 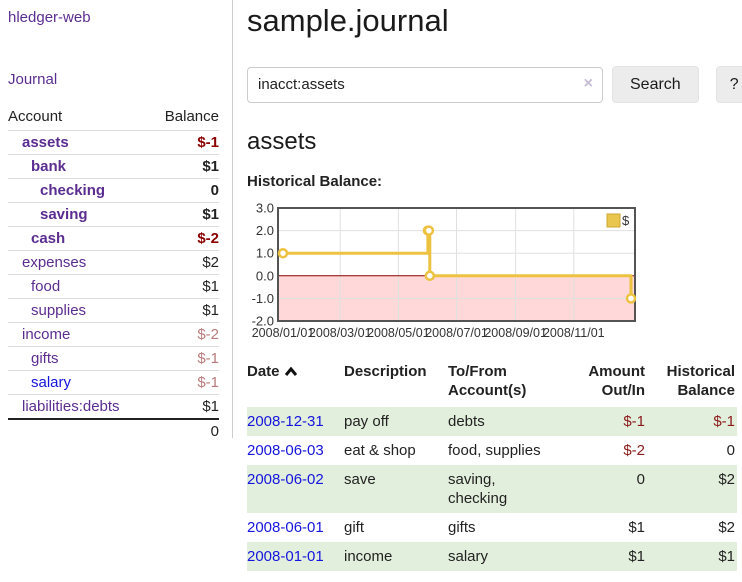 I want to click on account-row: food $1, so click(x=113, y=286).